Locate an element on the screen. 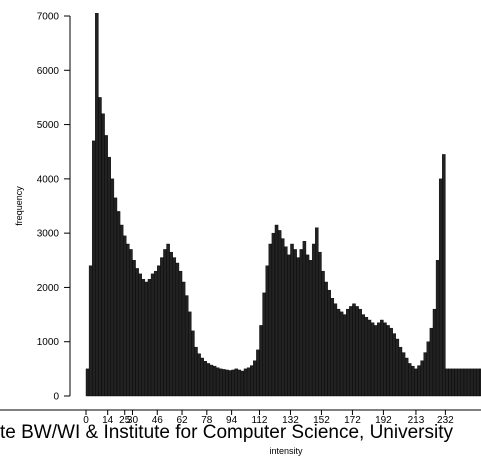 The height and width of the screenshot is (457, 481). y-tick-label: 0 is located at coordinates (56, 397).